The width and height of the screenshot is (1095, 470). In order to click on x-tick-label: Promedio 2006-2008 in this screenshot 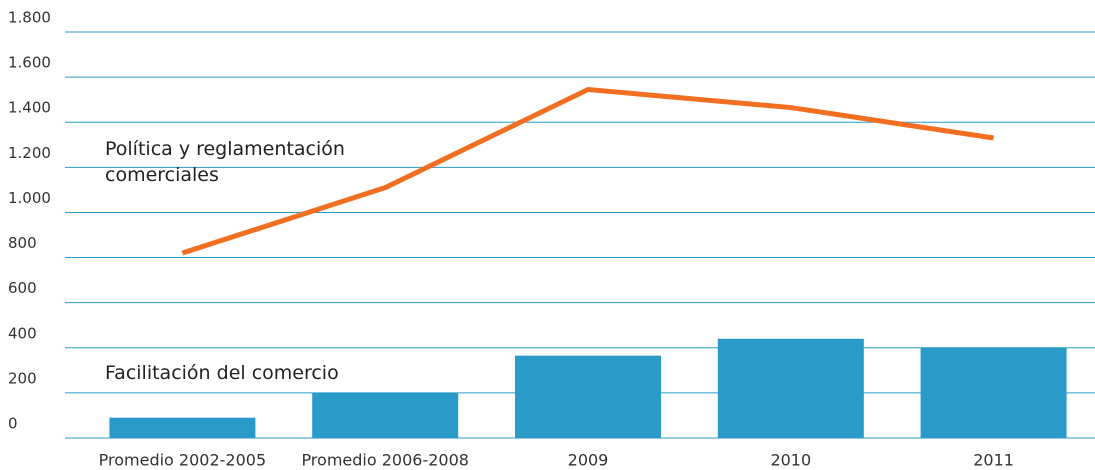, I will do `click(385, 460)`.